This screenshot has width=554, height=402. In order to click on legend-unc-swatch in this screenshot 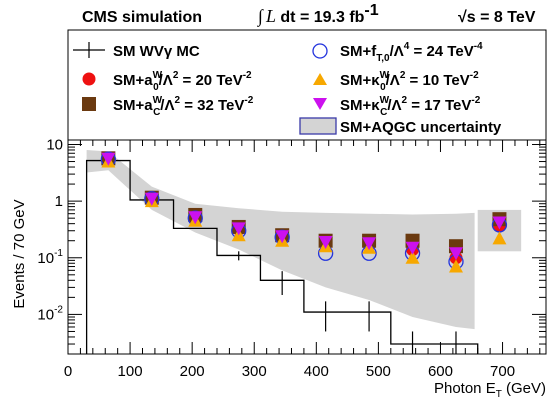, I will do `click(318, 126)`.